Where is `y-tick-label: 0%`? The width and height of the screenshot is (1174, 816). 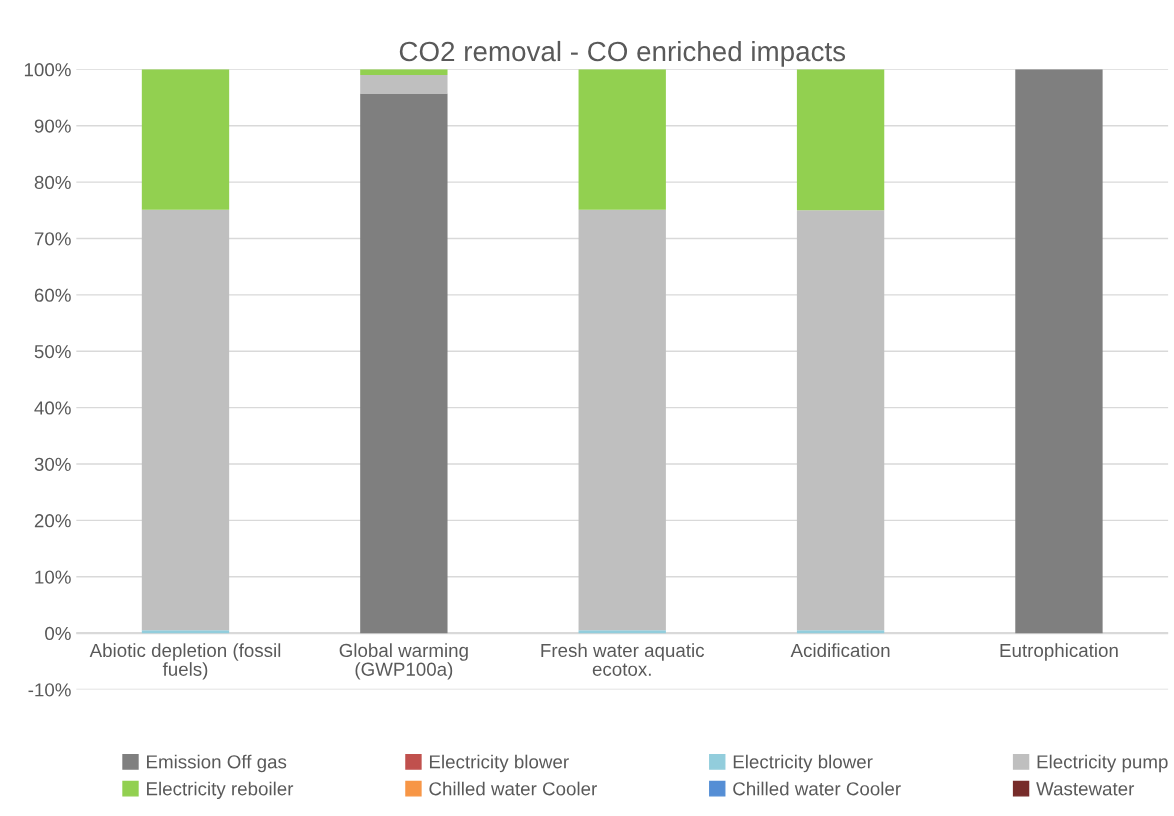 y-tick-label: 0% is located at coordinates (58, 633).